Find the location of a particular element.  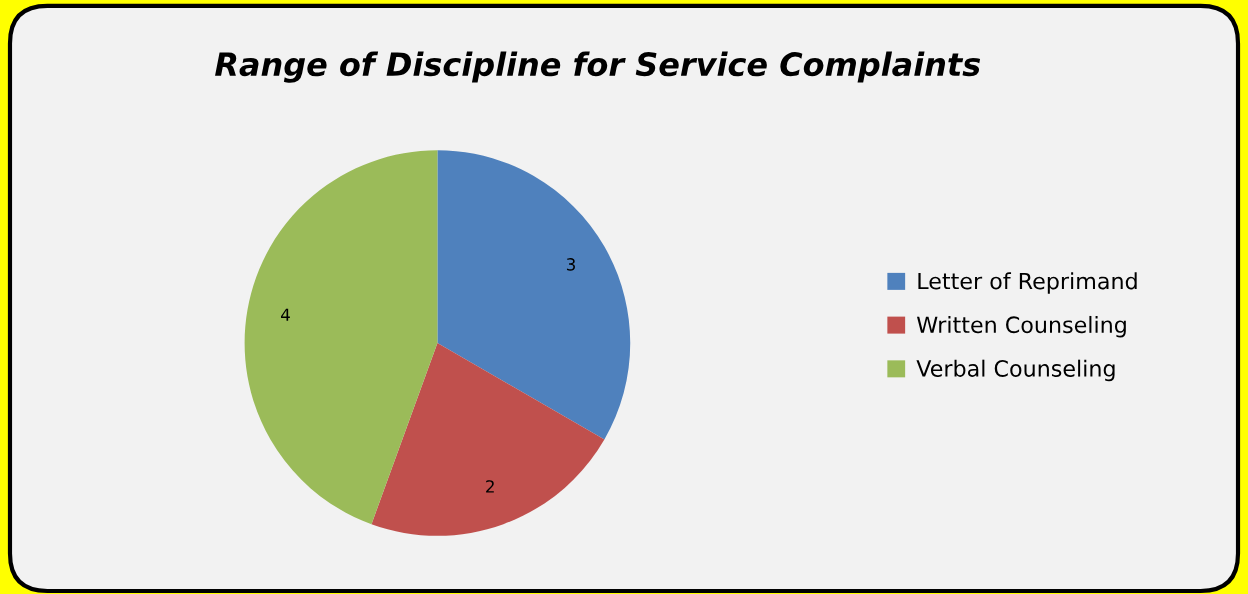

data-label: 4 is located at coordinates (285, 314).